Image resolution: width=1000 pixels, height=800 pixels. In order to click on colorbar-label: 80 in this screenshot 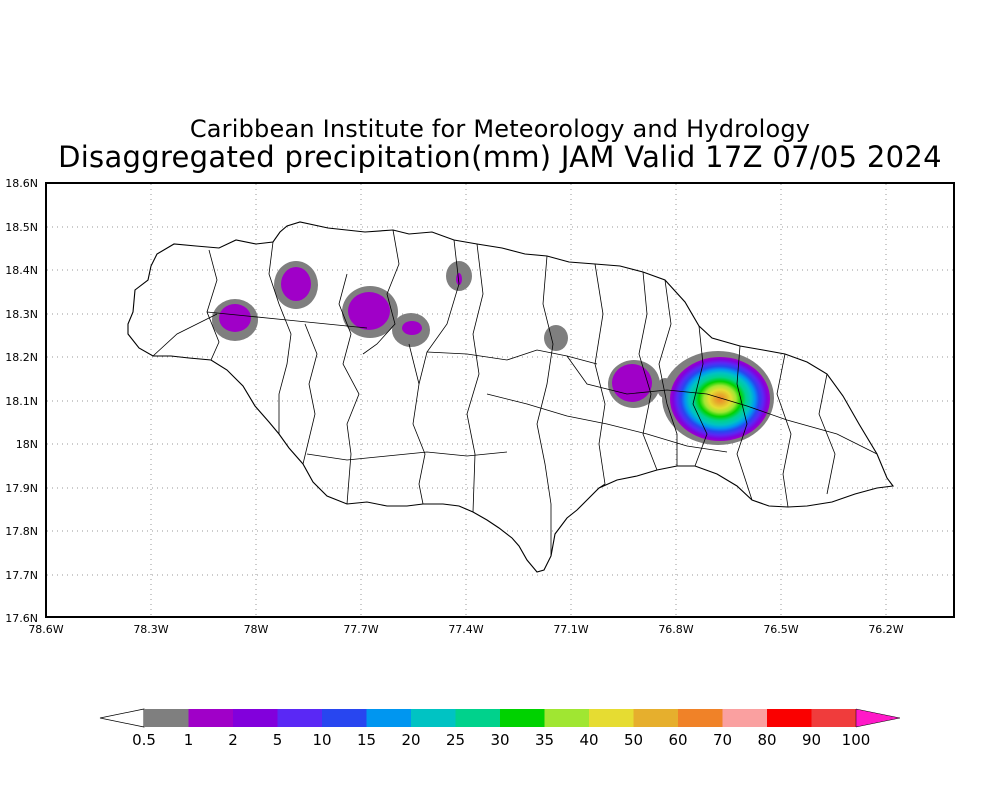, I will do `click(767, 740)`.